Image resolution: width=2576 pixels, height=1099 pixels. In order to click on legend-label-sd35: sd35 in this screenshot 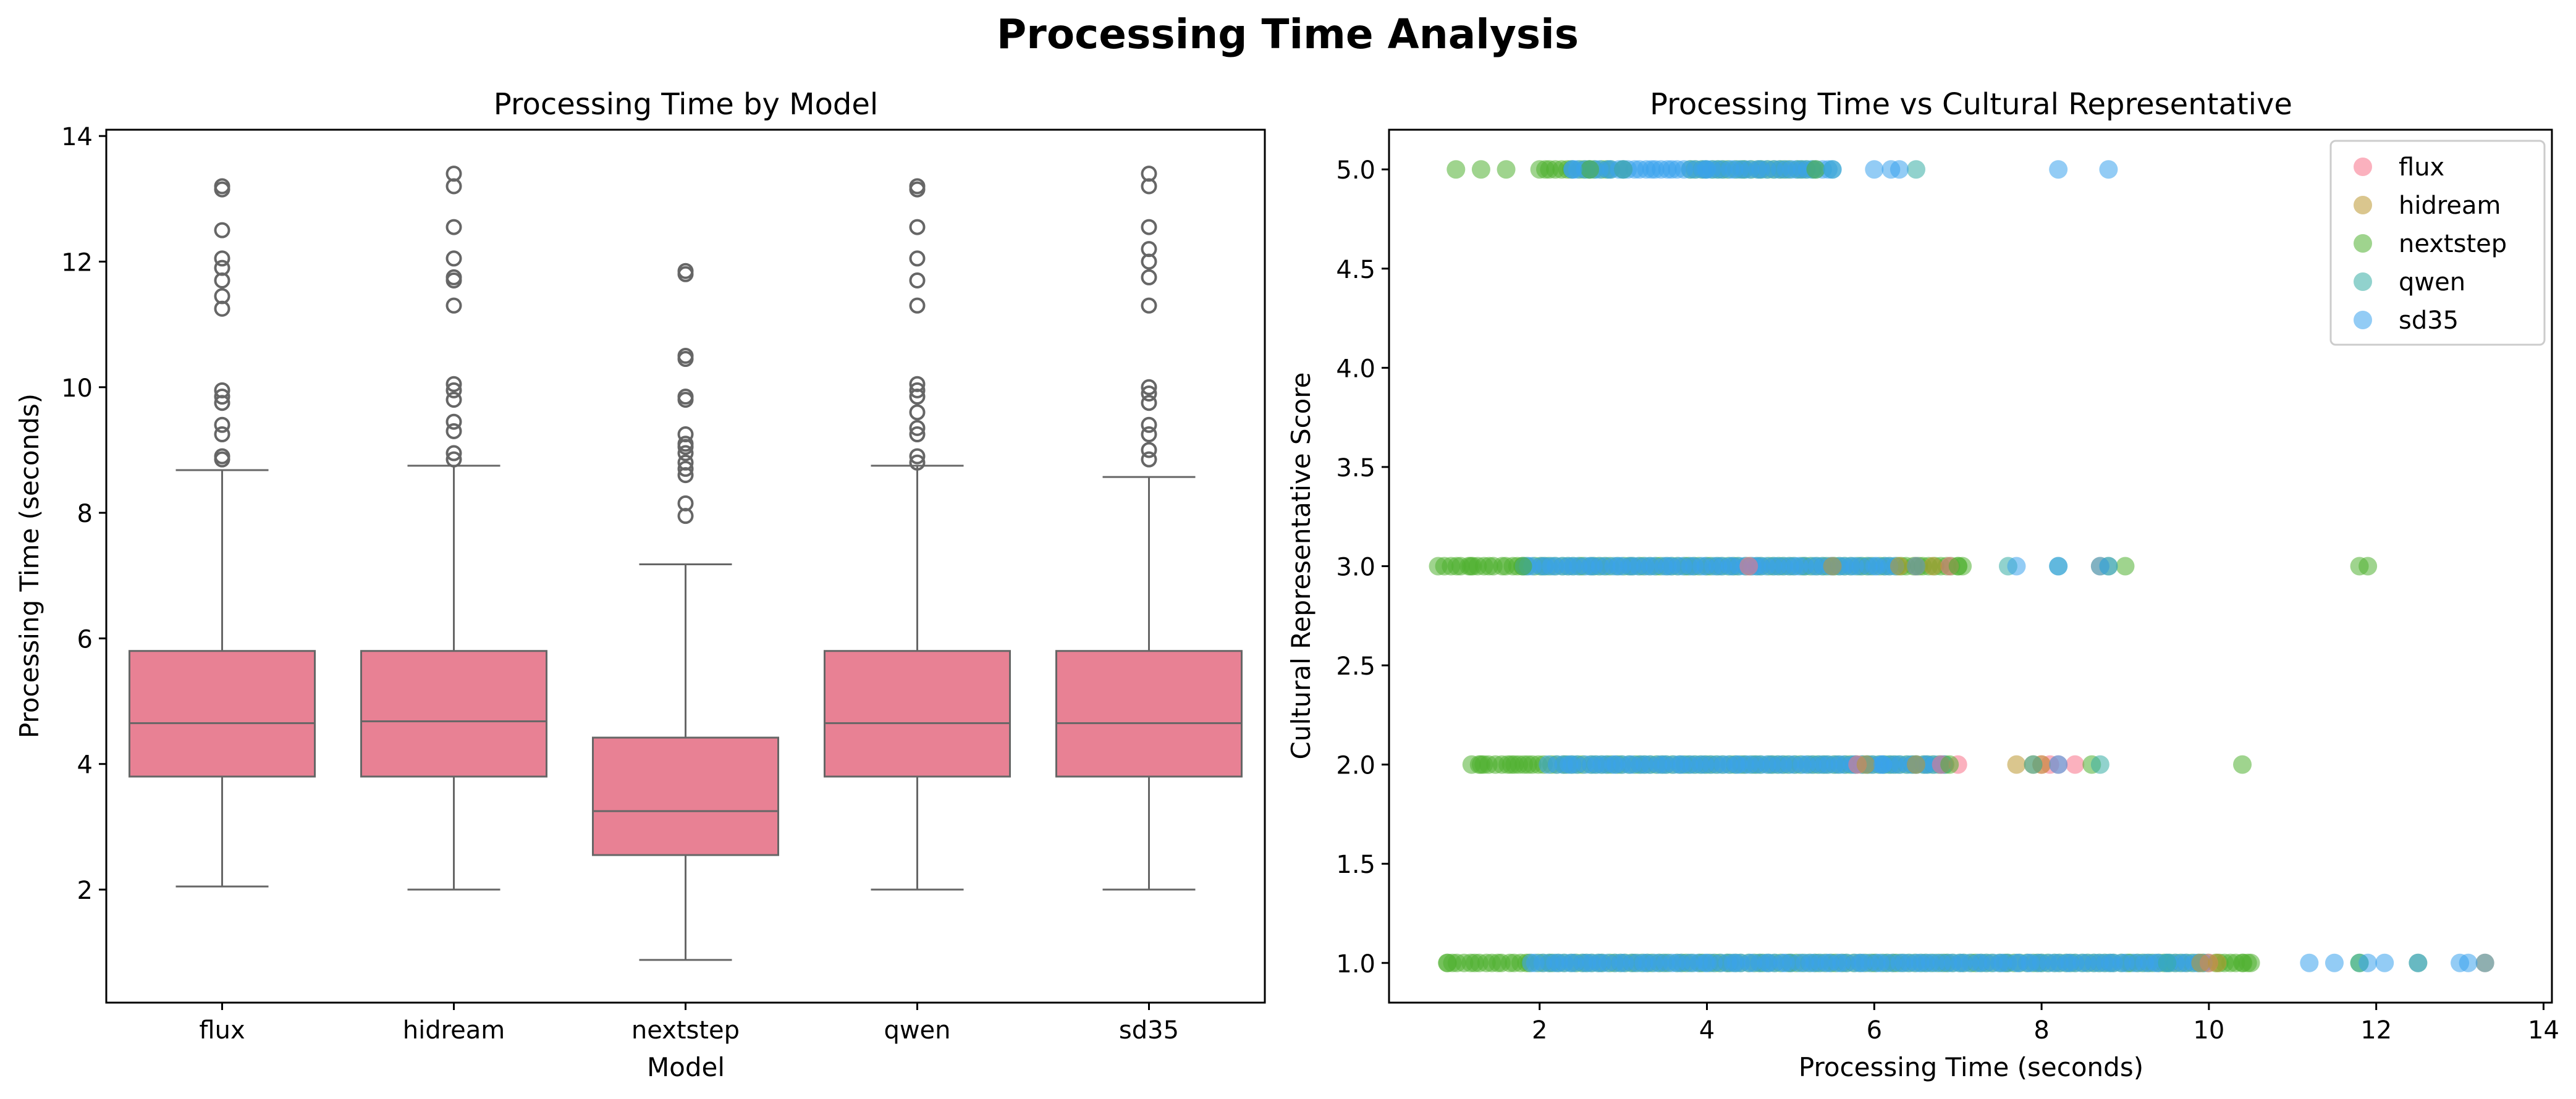, I will do `click(2429, 320)`.